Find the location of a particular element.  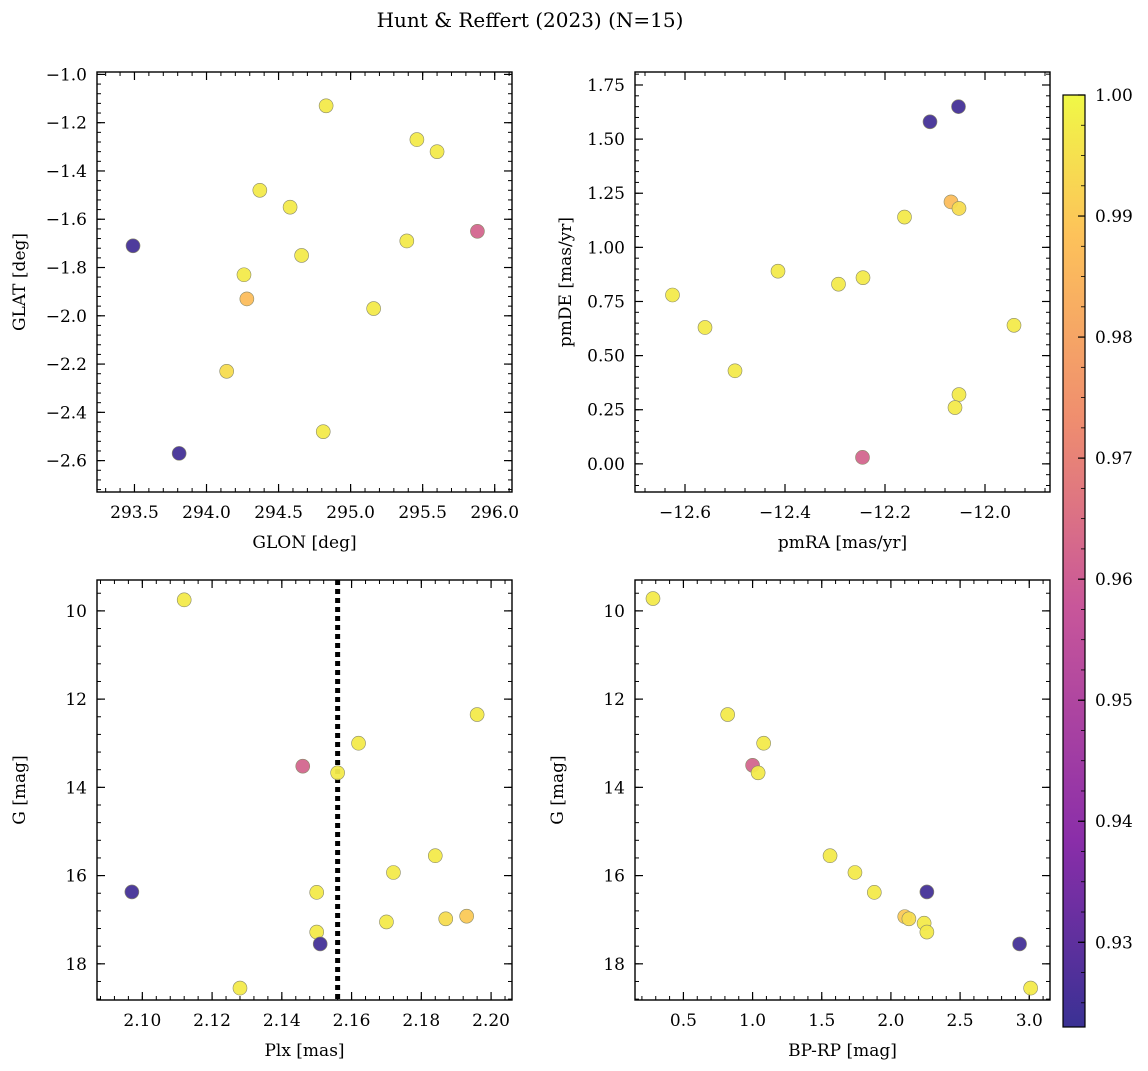

x-tick-label: −12.0 is located at coordinates (985, 513).